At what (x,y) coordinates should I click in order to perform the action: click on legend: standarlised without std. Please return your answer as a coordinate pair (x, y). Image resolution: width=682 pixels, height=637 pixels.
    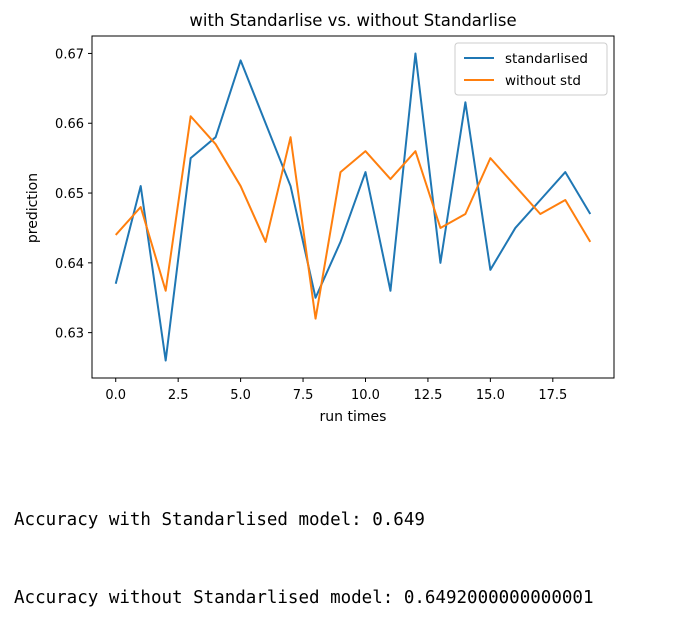
    Looking at the image, I should click on (531, 69).